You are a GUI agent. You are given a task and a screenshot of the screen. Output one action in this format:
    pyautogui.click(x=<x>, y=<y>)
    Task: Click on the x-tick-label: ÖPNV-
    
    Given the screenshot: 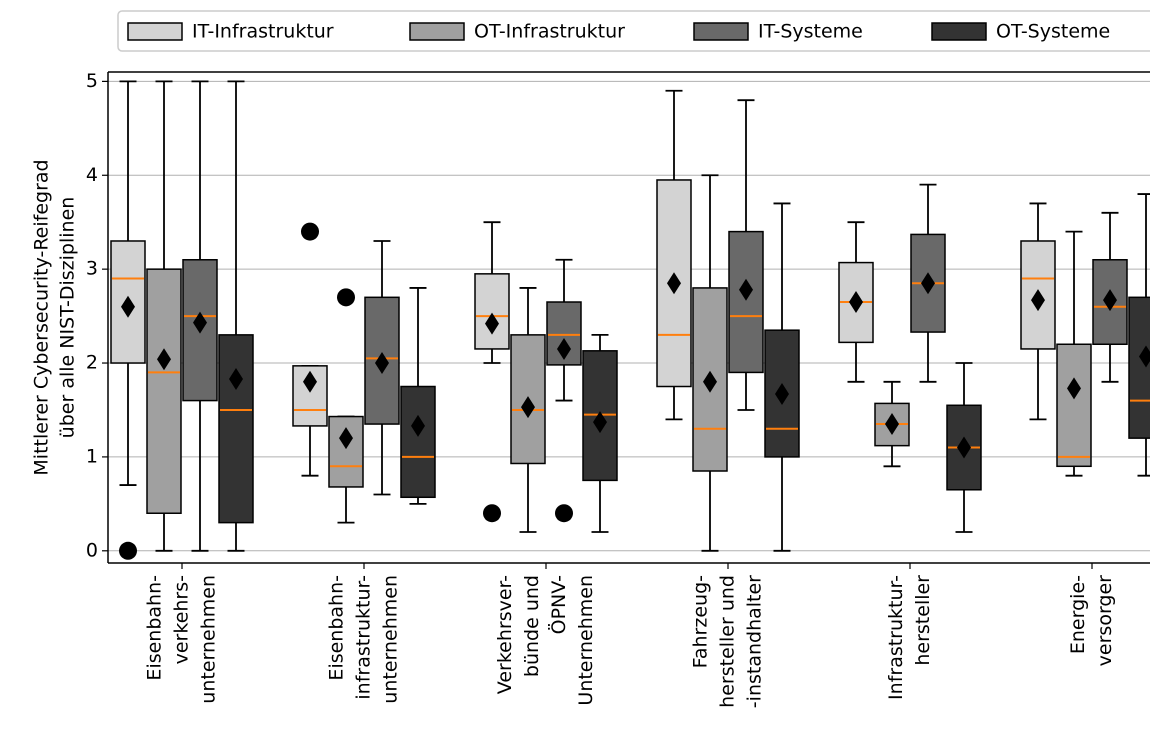 What is the action you would take?
    pyautogui.click(x=558, y=604)
    